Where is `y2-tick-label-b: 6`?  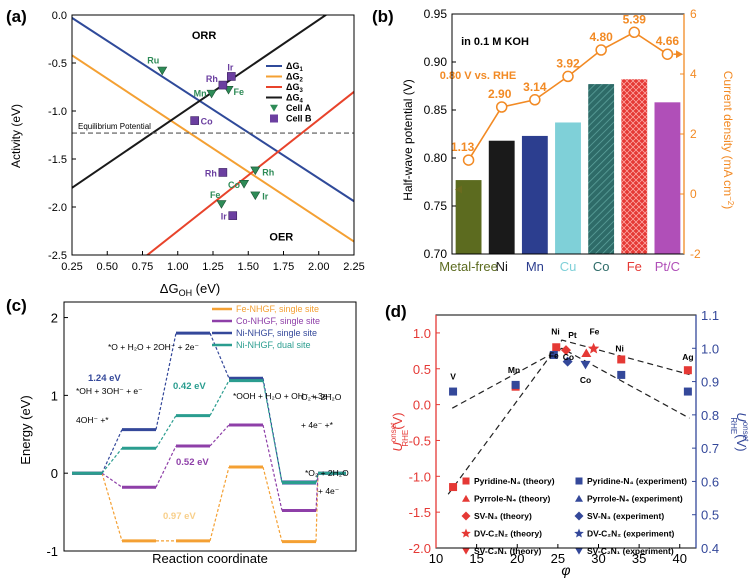
y2-tick-label-b: 6 is located at coordinates (693, 14).